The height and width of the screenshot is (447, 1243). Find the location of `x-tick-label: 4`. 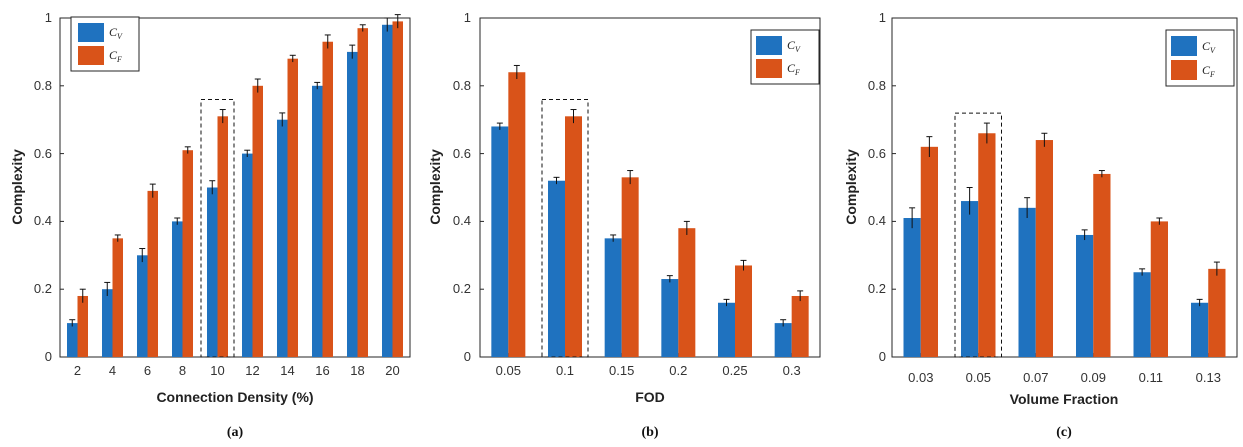

x-tick-label: 4 is located at coordinates (112, 370).